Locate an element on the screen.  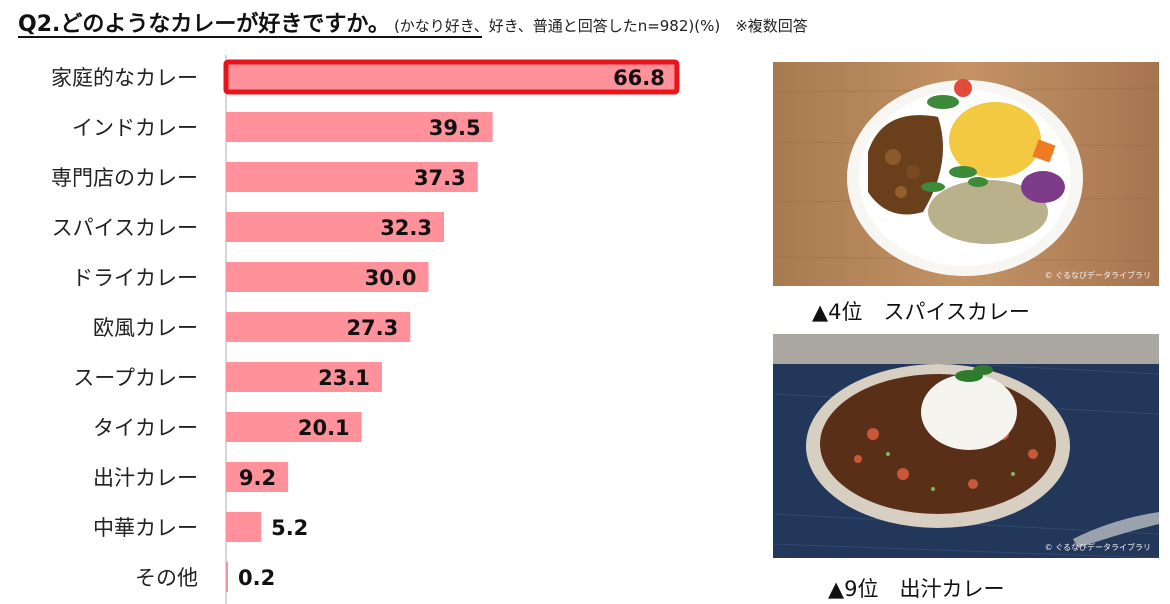
category-label: インドカレー is located at coordinates (135, 128).